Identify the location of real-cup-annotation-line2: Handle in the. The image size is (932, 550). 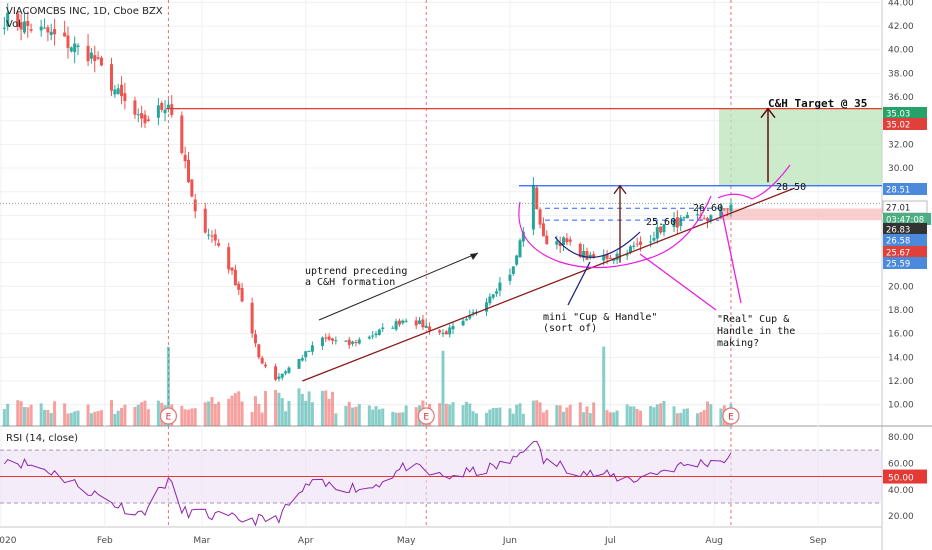
(756, 331).